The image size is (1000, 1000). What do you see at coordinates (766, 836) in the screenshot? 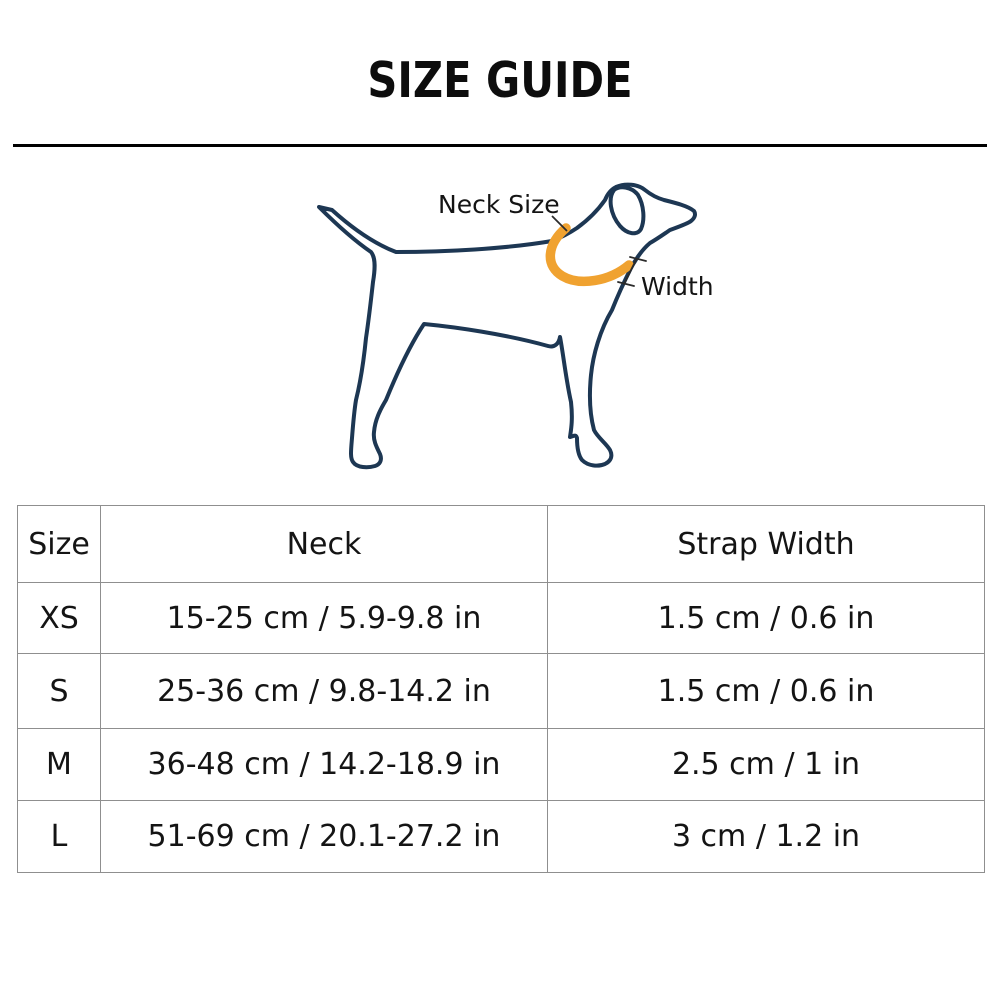
I see `cell-strap: 3 cm / 1.2 in` at bounding box center [766, 836].